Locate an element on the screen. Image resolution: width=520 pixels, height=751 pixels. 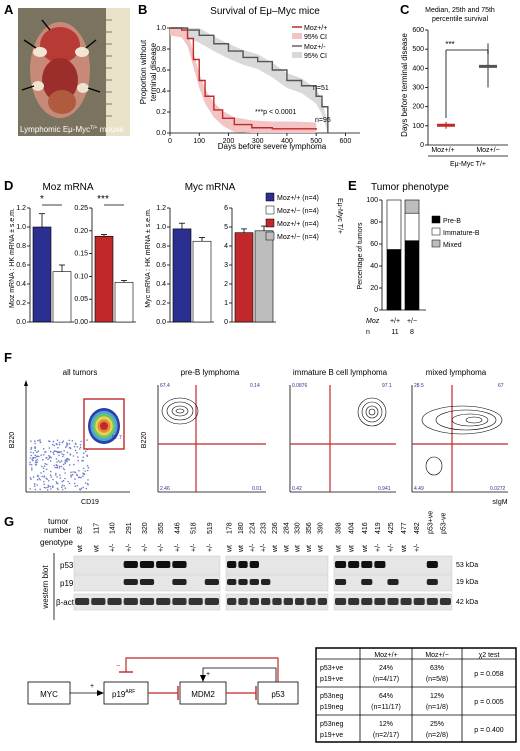
b-xtick: 300 is located at coordinates (258, 141).